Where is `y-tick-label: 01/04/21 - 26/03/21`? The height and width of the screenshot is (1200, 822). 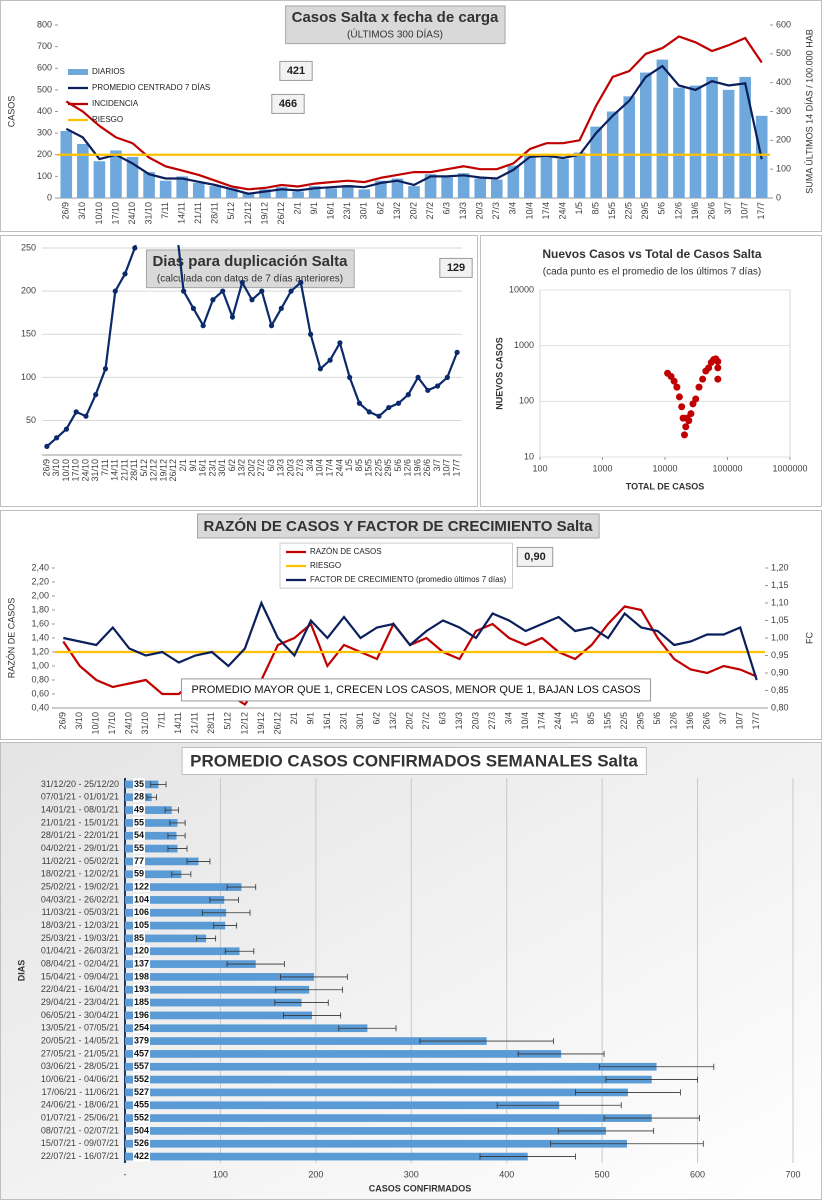
y-tick-label: 01/04/21 - 26/03/21 is located at coordinates (80, 951).